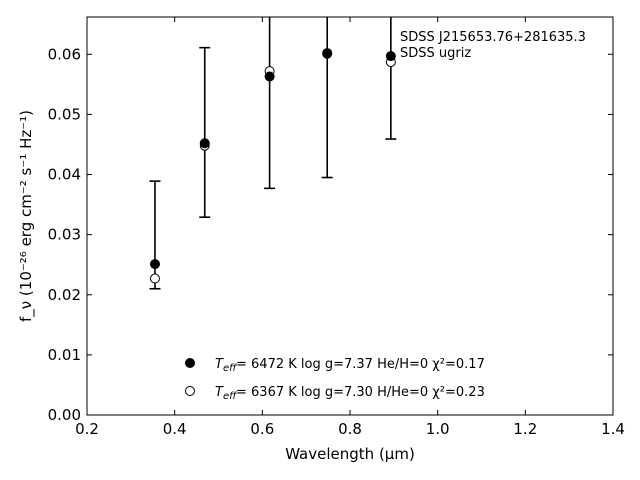 The width and height of the screenshot is (640, 480). I want to click on x-axis-label: Wavelength (μm), so click(350, 454).